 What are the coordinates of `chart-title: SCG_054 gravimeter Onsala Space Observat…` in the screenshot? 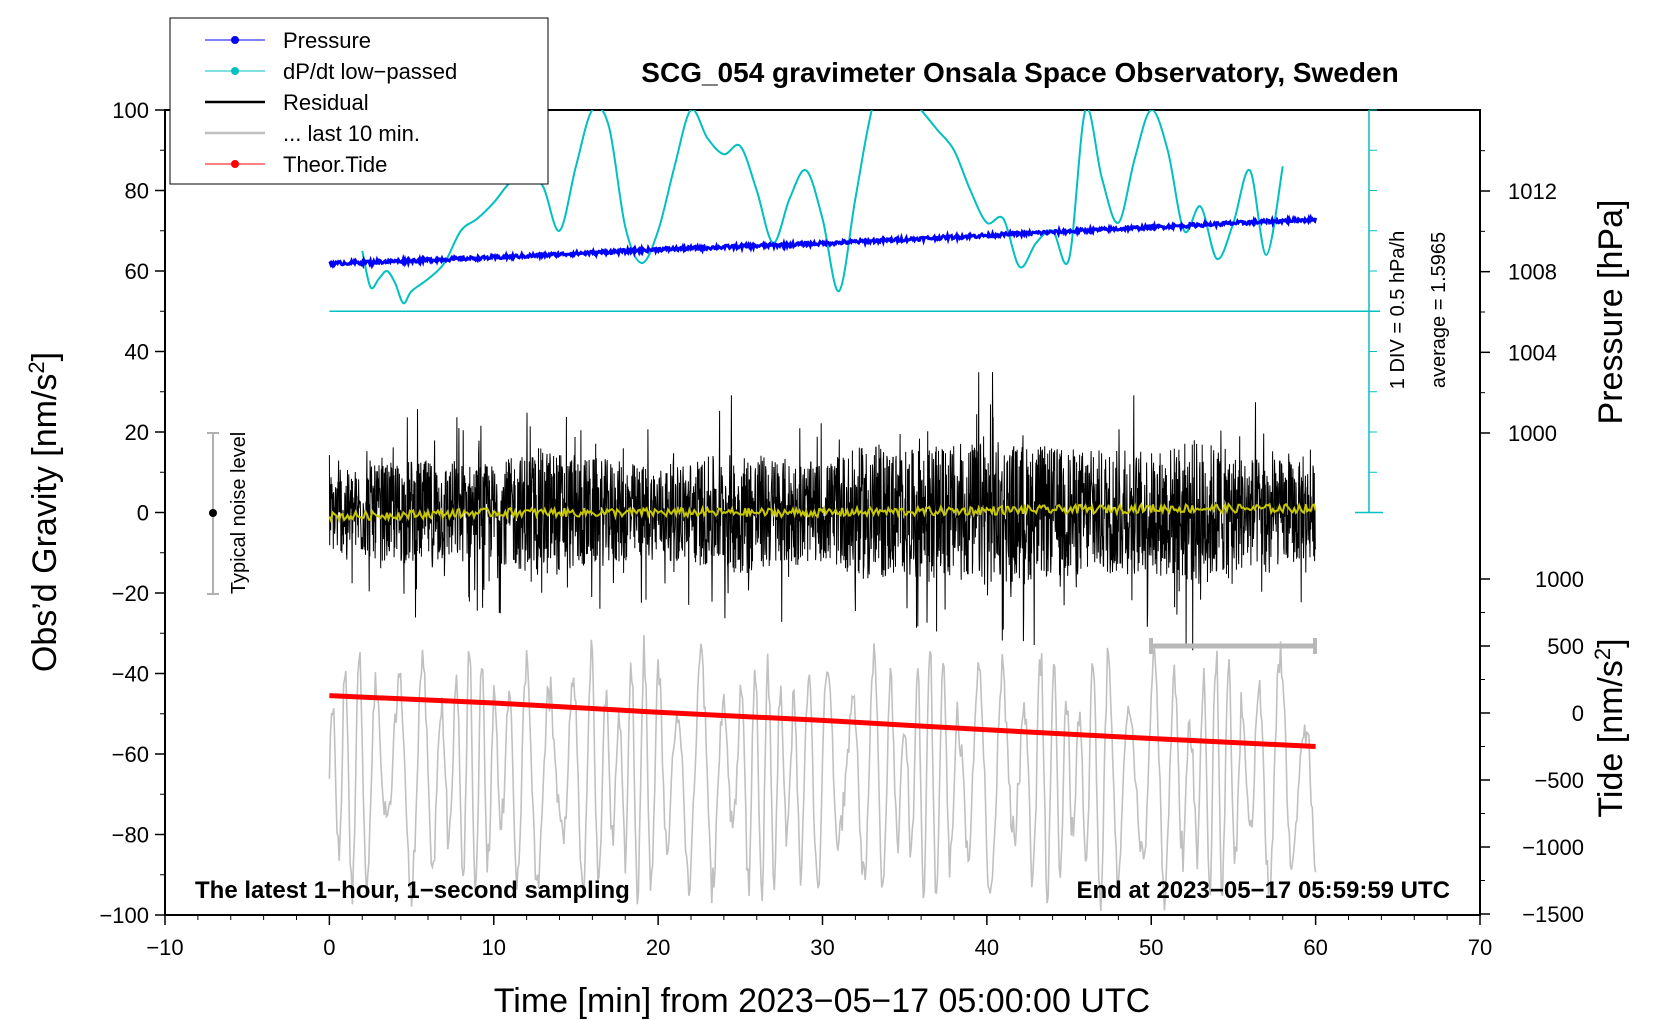 It's located at (1019, 72).